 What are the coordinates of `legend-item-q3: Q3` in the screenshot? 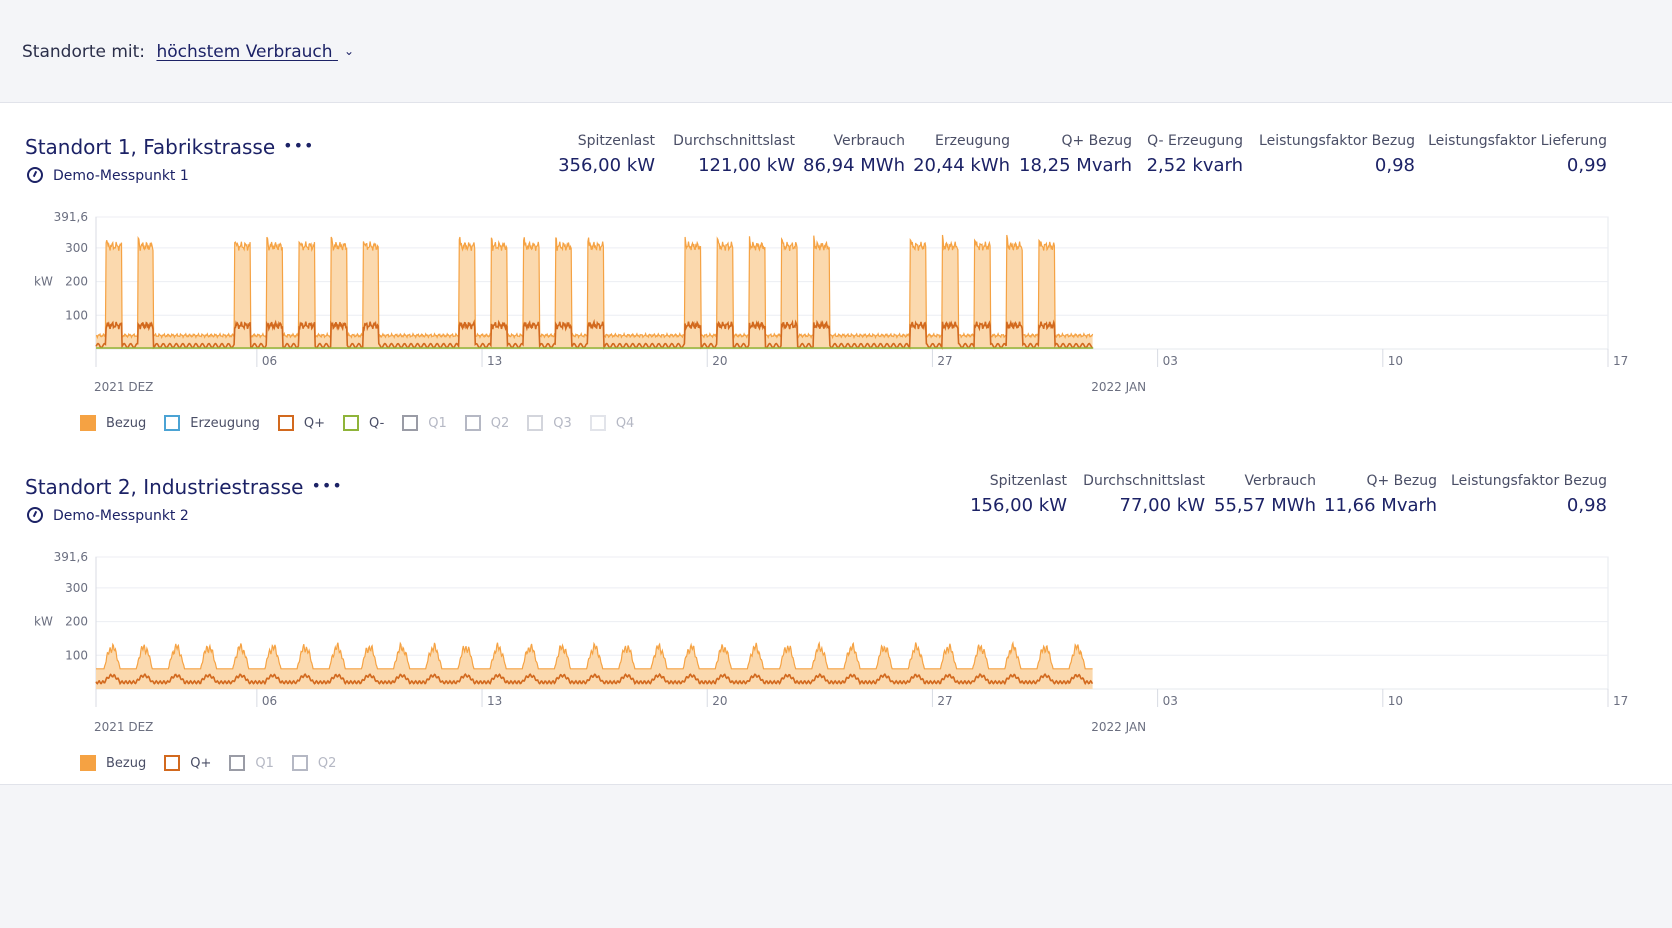 It's located at (549, 423).